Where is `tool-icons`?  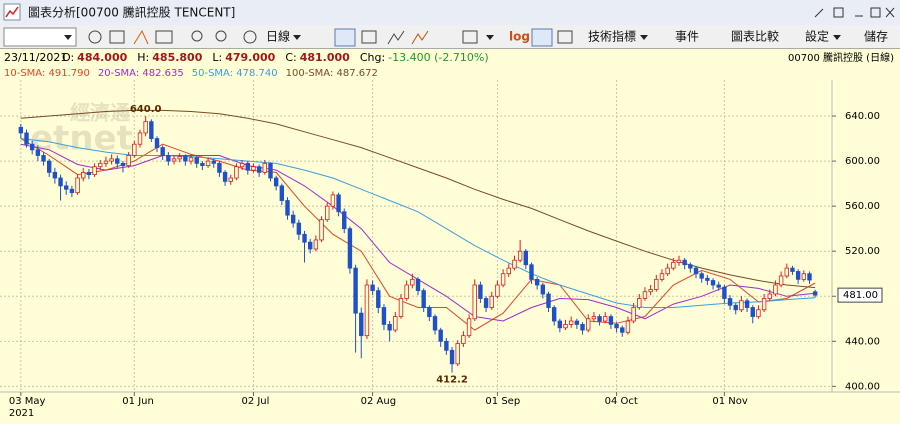 tool-icons is located at coordinates (330, 37).